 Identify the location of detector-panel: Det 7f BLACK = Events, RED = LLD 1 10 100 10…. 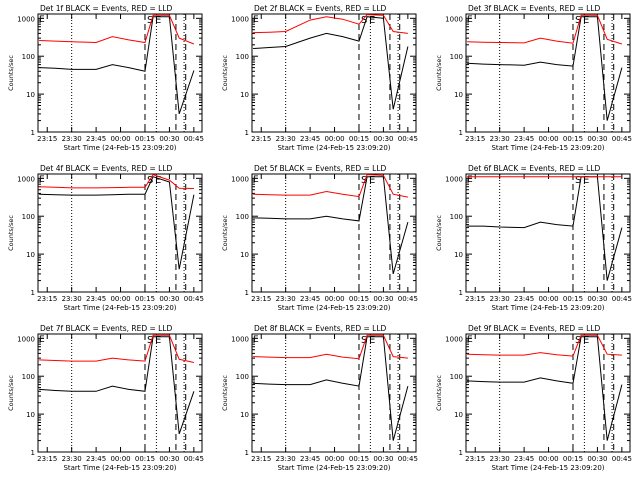
(105, 398).